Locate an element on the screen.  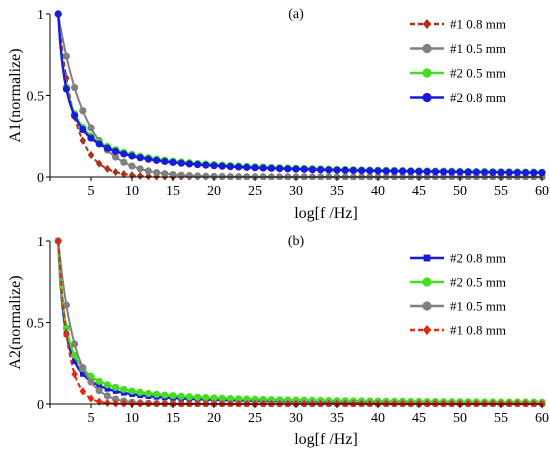
x-tick-label: 45 is located at coordinates (419, 418).